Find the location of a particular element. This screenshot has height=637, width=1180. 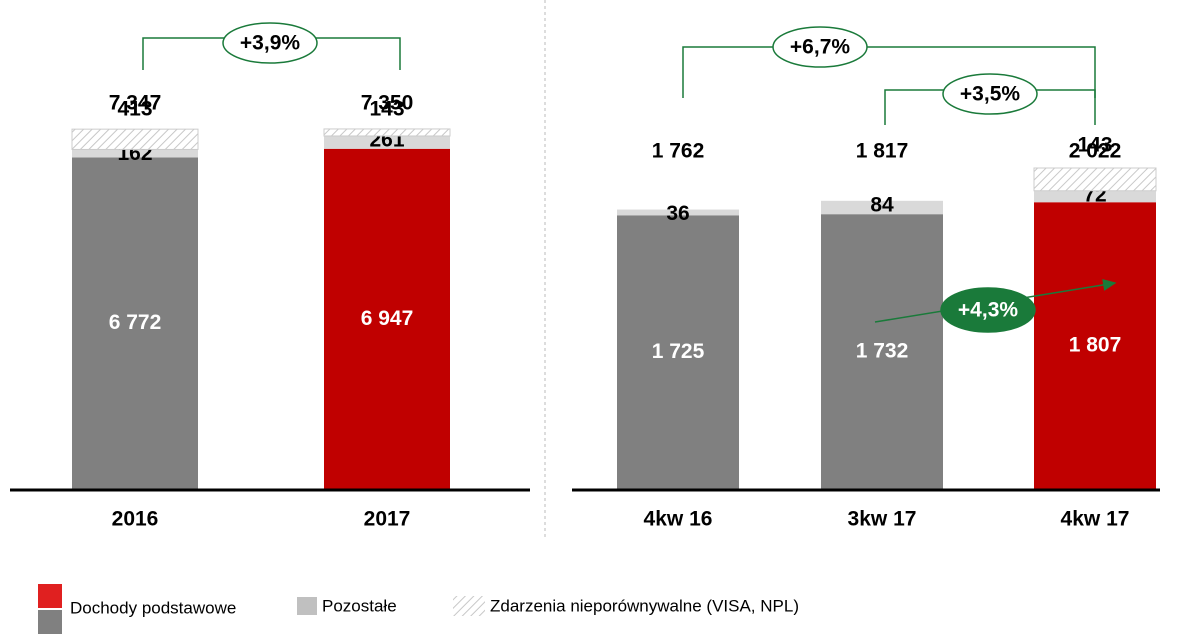

value-label: 6 772 is located at coordinates (135, 322).